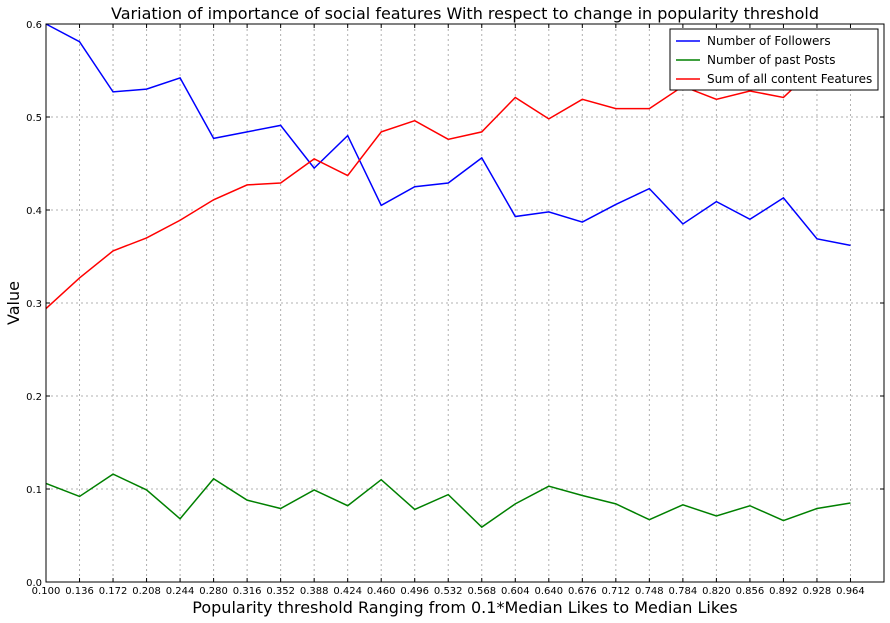 The image size is (890, 623). Describe the element at coordinates (113, 591) in the screenshot. I see `x-tick-label: 0.172` at that location.